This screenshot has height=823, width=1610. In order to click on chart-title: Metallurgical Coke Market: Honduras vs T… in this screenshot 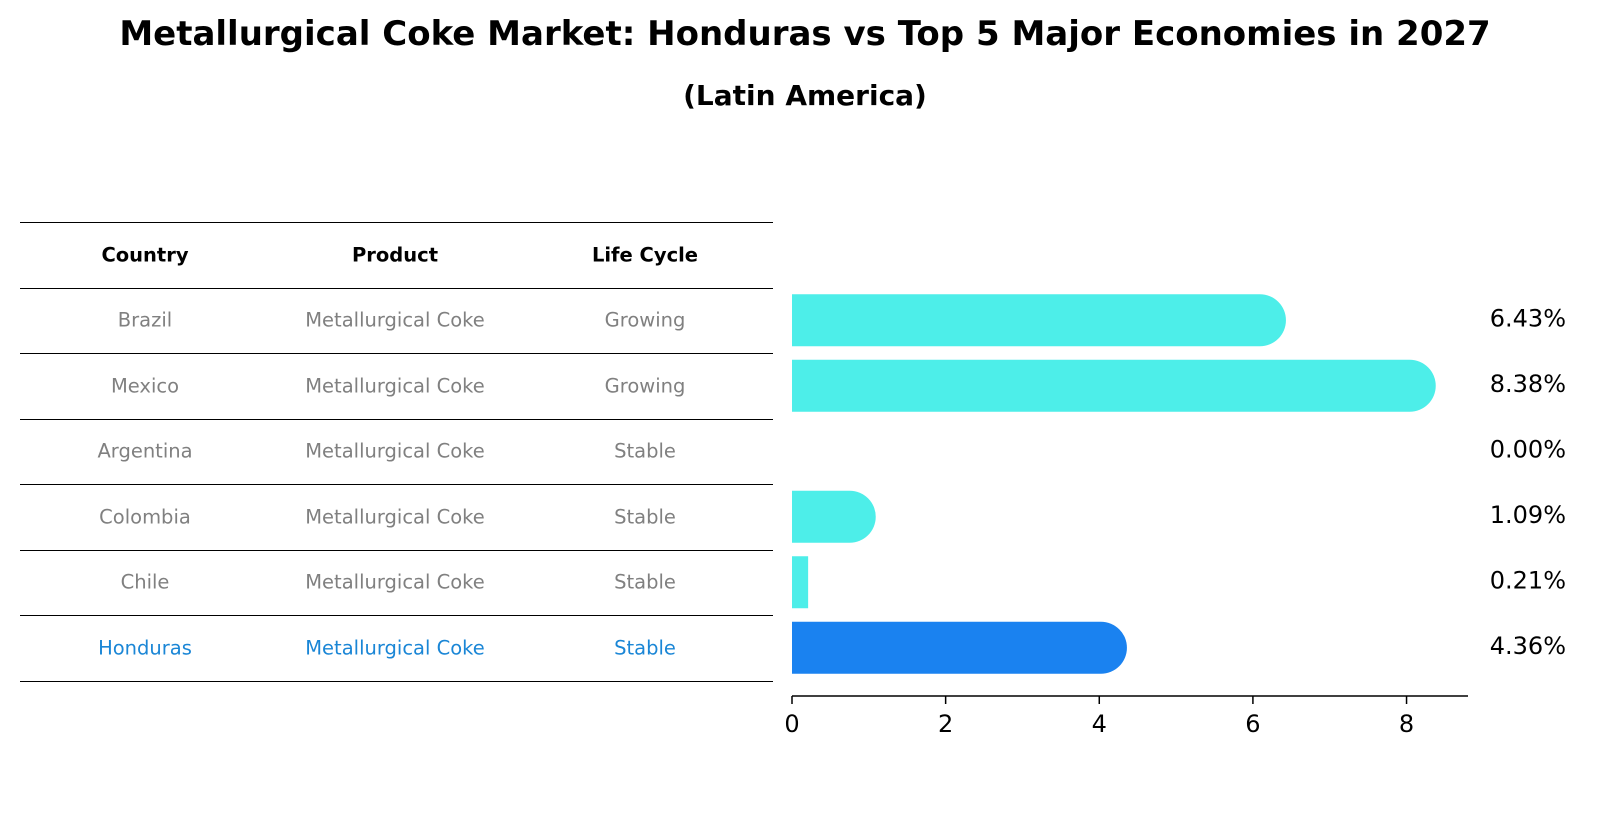, I will do `click(805, 34)`.